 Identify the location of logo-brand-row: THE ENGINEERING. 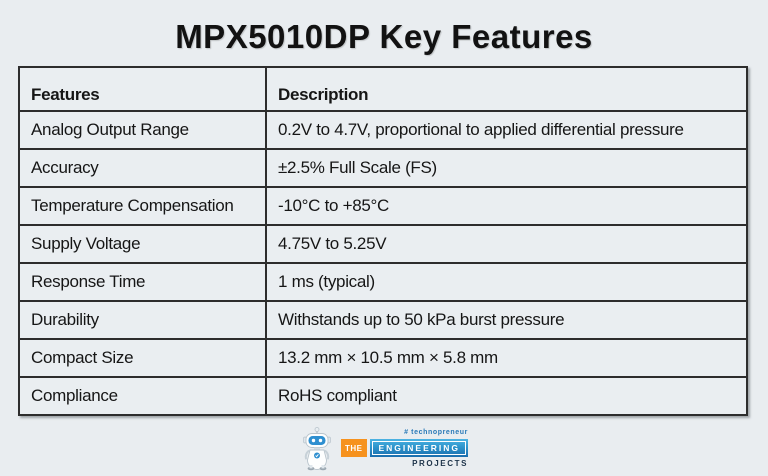
(404, 448).